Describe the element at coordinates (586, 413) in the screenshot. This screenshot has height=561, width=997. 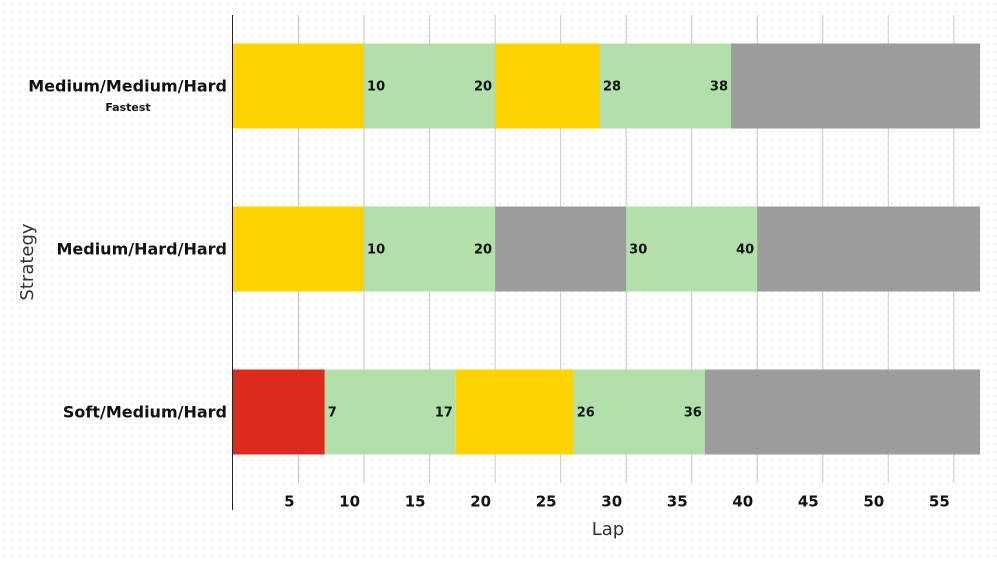
I see `segment-start-label: 26` at that location.